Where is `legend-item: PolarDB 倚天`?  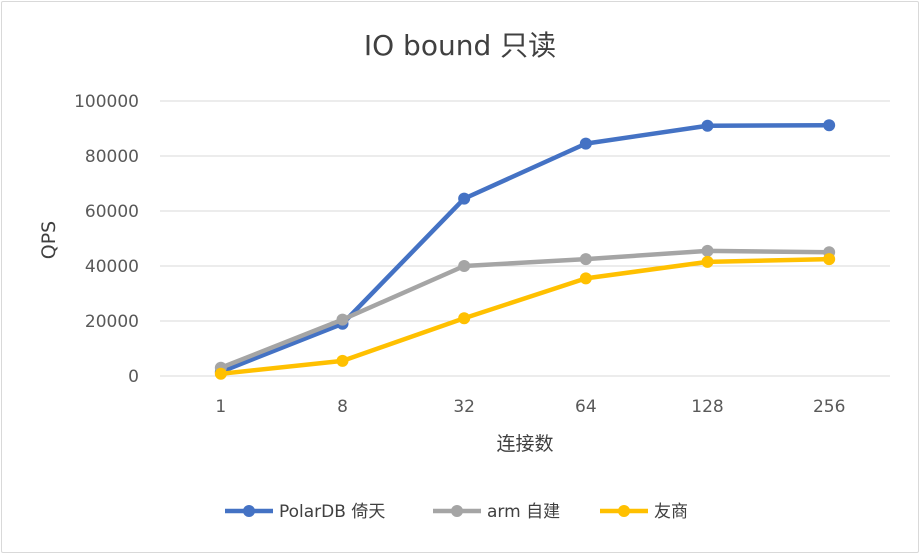
legend-item: PolarDB 倚天 is located at coordinates (305, 512).